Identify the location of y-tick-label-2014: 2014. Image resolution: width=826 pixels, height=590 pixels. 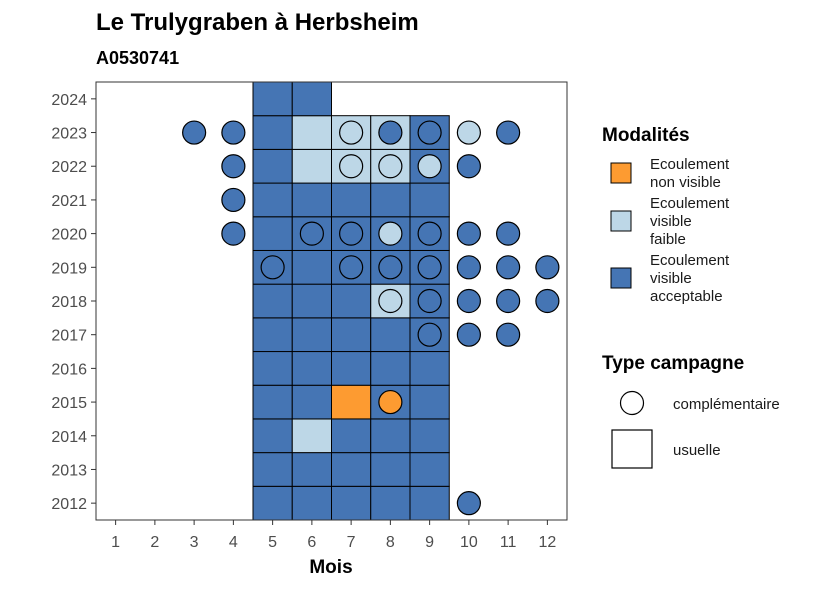
(69, 437).